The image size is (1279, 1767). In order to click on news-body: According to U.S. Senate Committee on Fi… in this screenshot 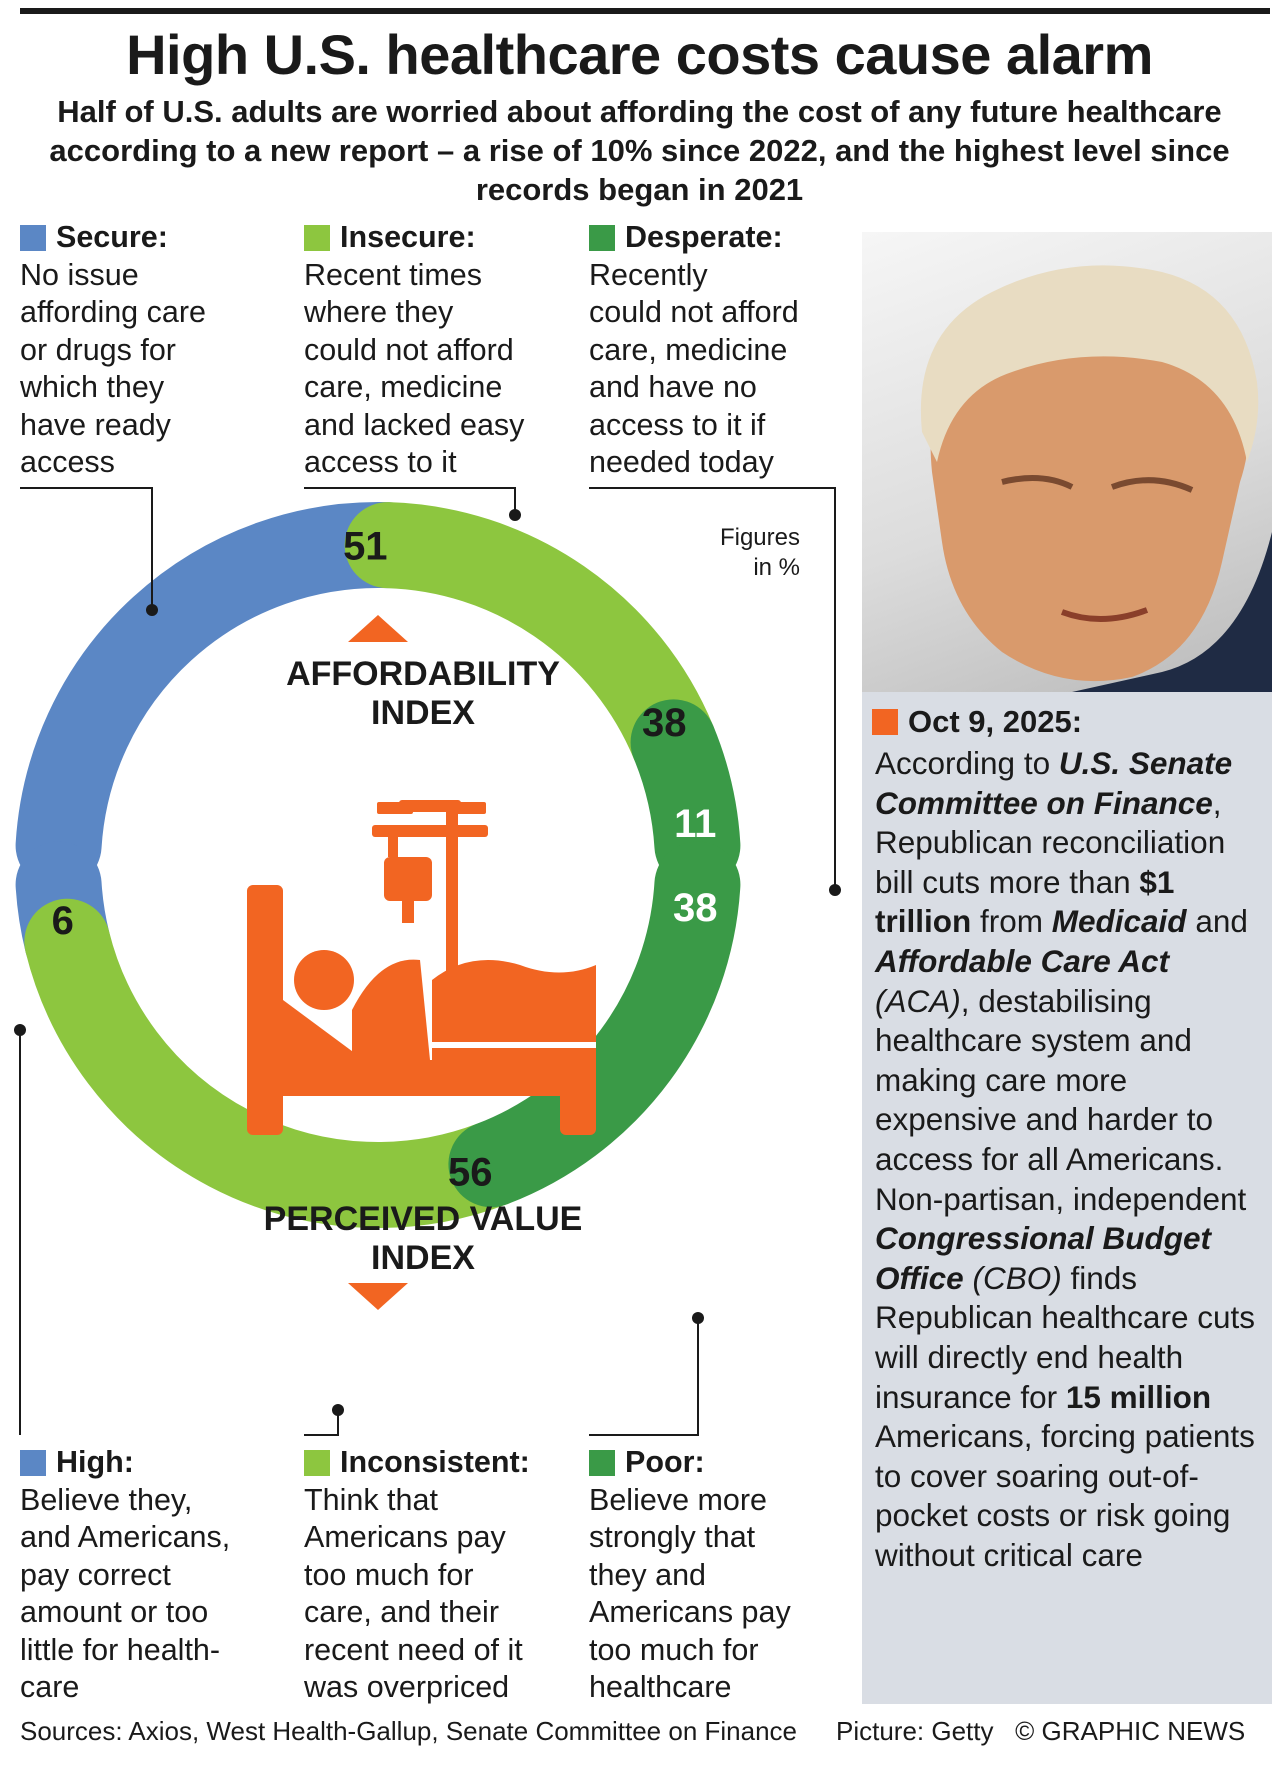, I will do `click(1065, 1159)`.